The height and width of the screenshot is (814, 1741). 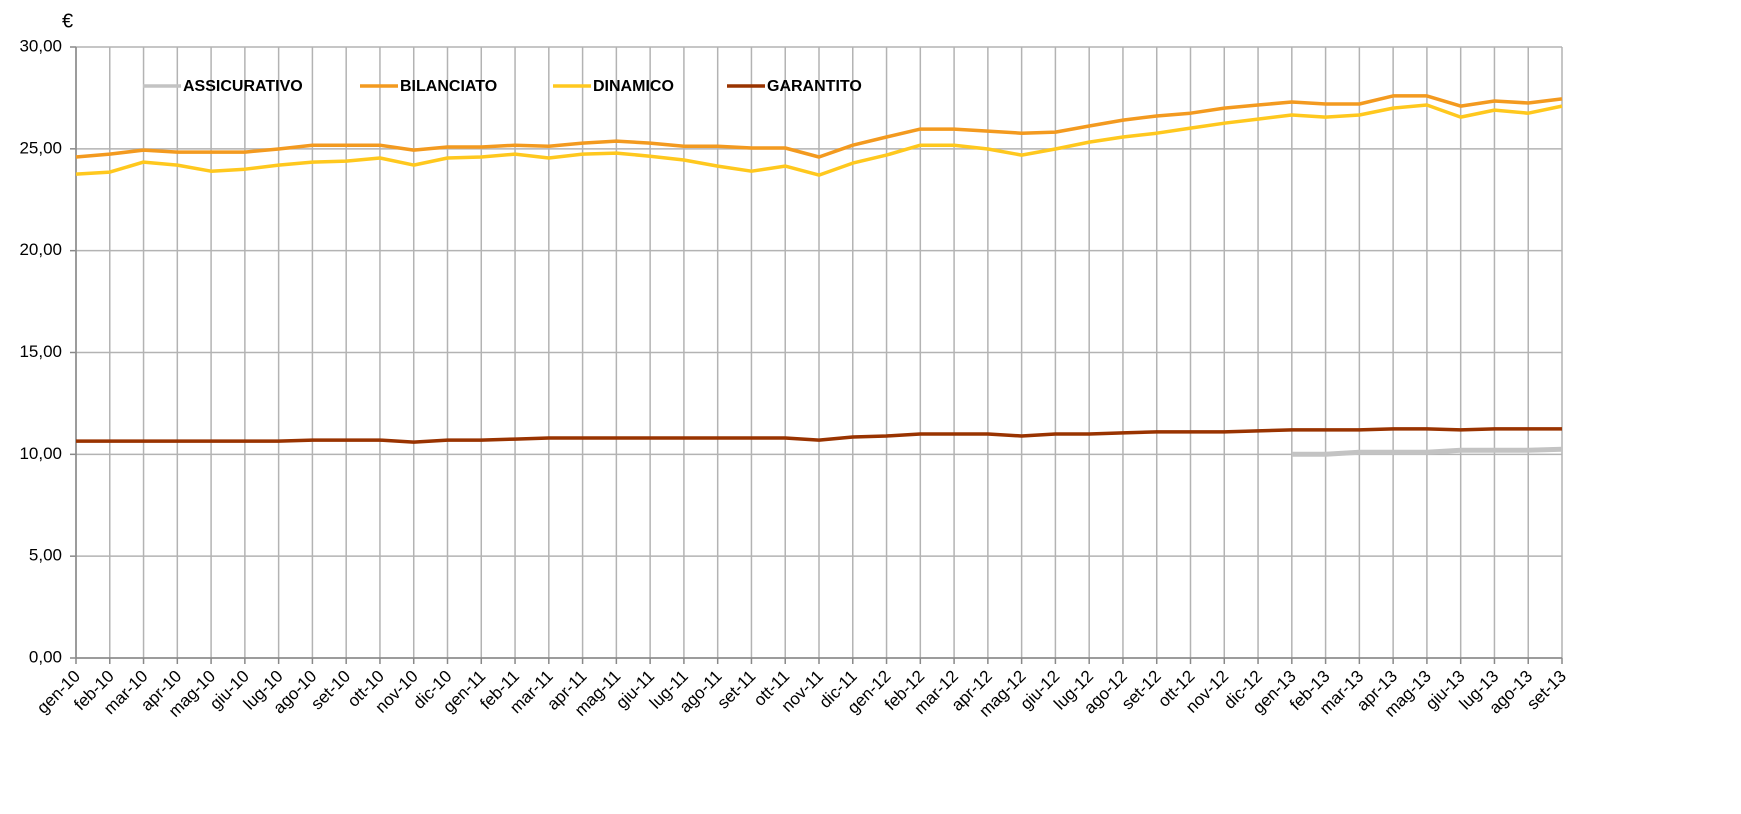 What do you see at coordinates (243, 86) in the screenshot?
I see `legend-label: ASSICURATIVO` at bounding box center [243, 86].